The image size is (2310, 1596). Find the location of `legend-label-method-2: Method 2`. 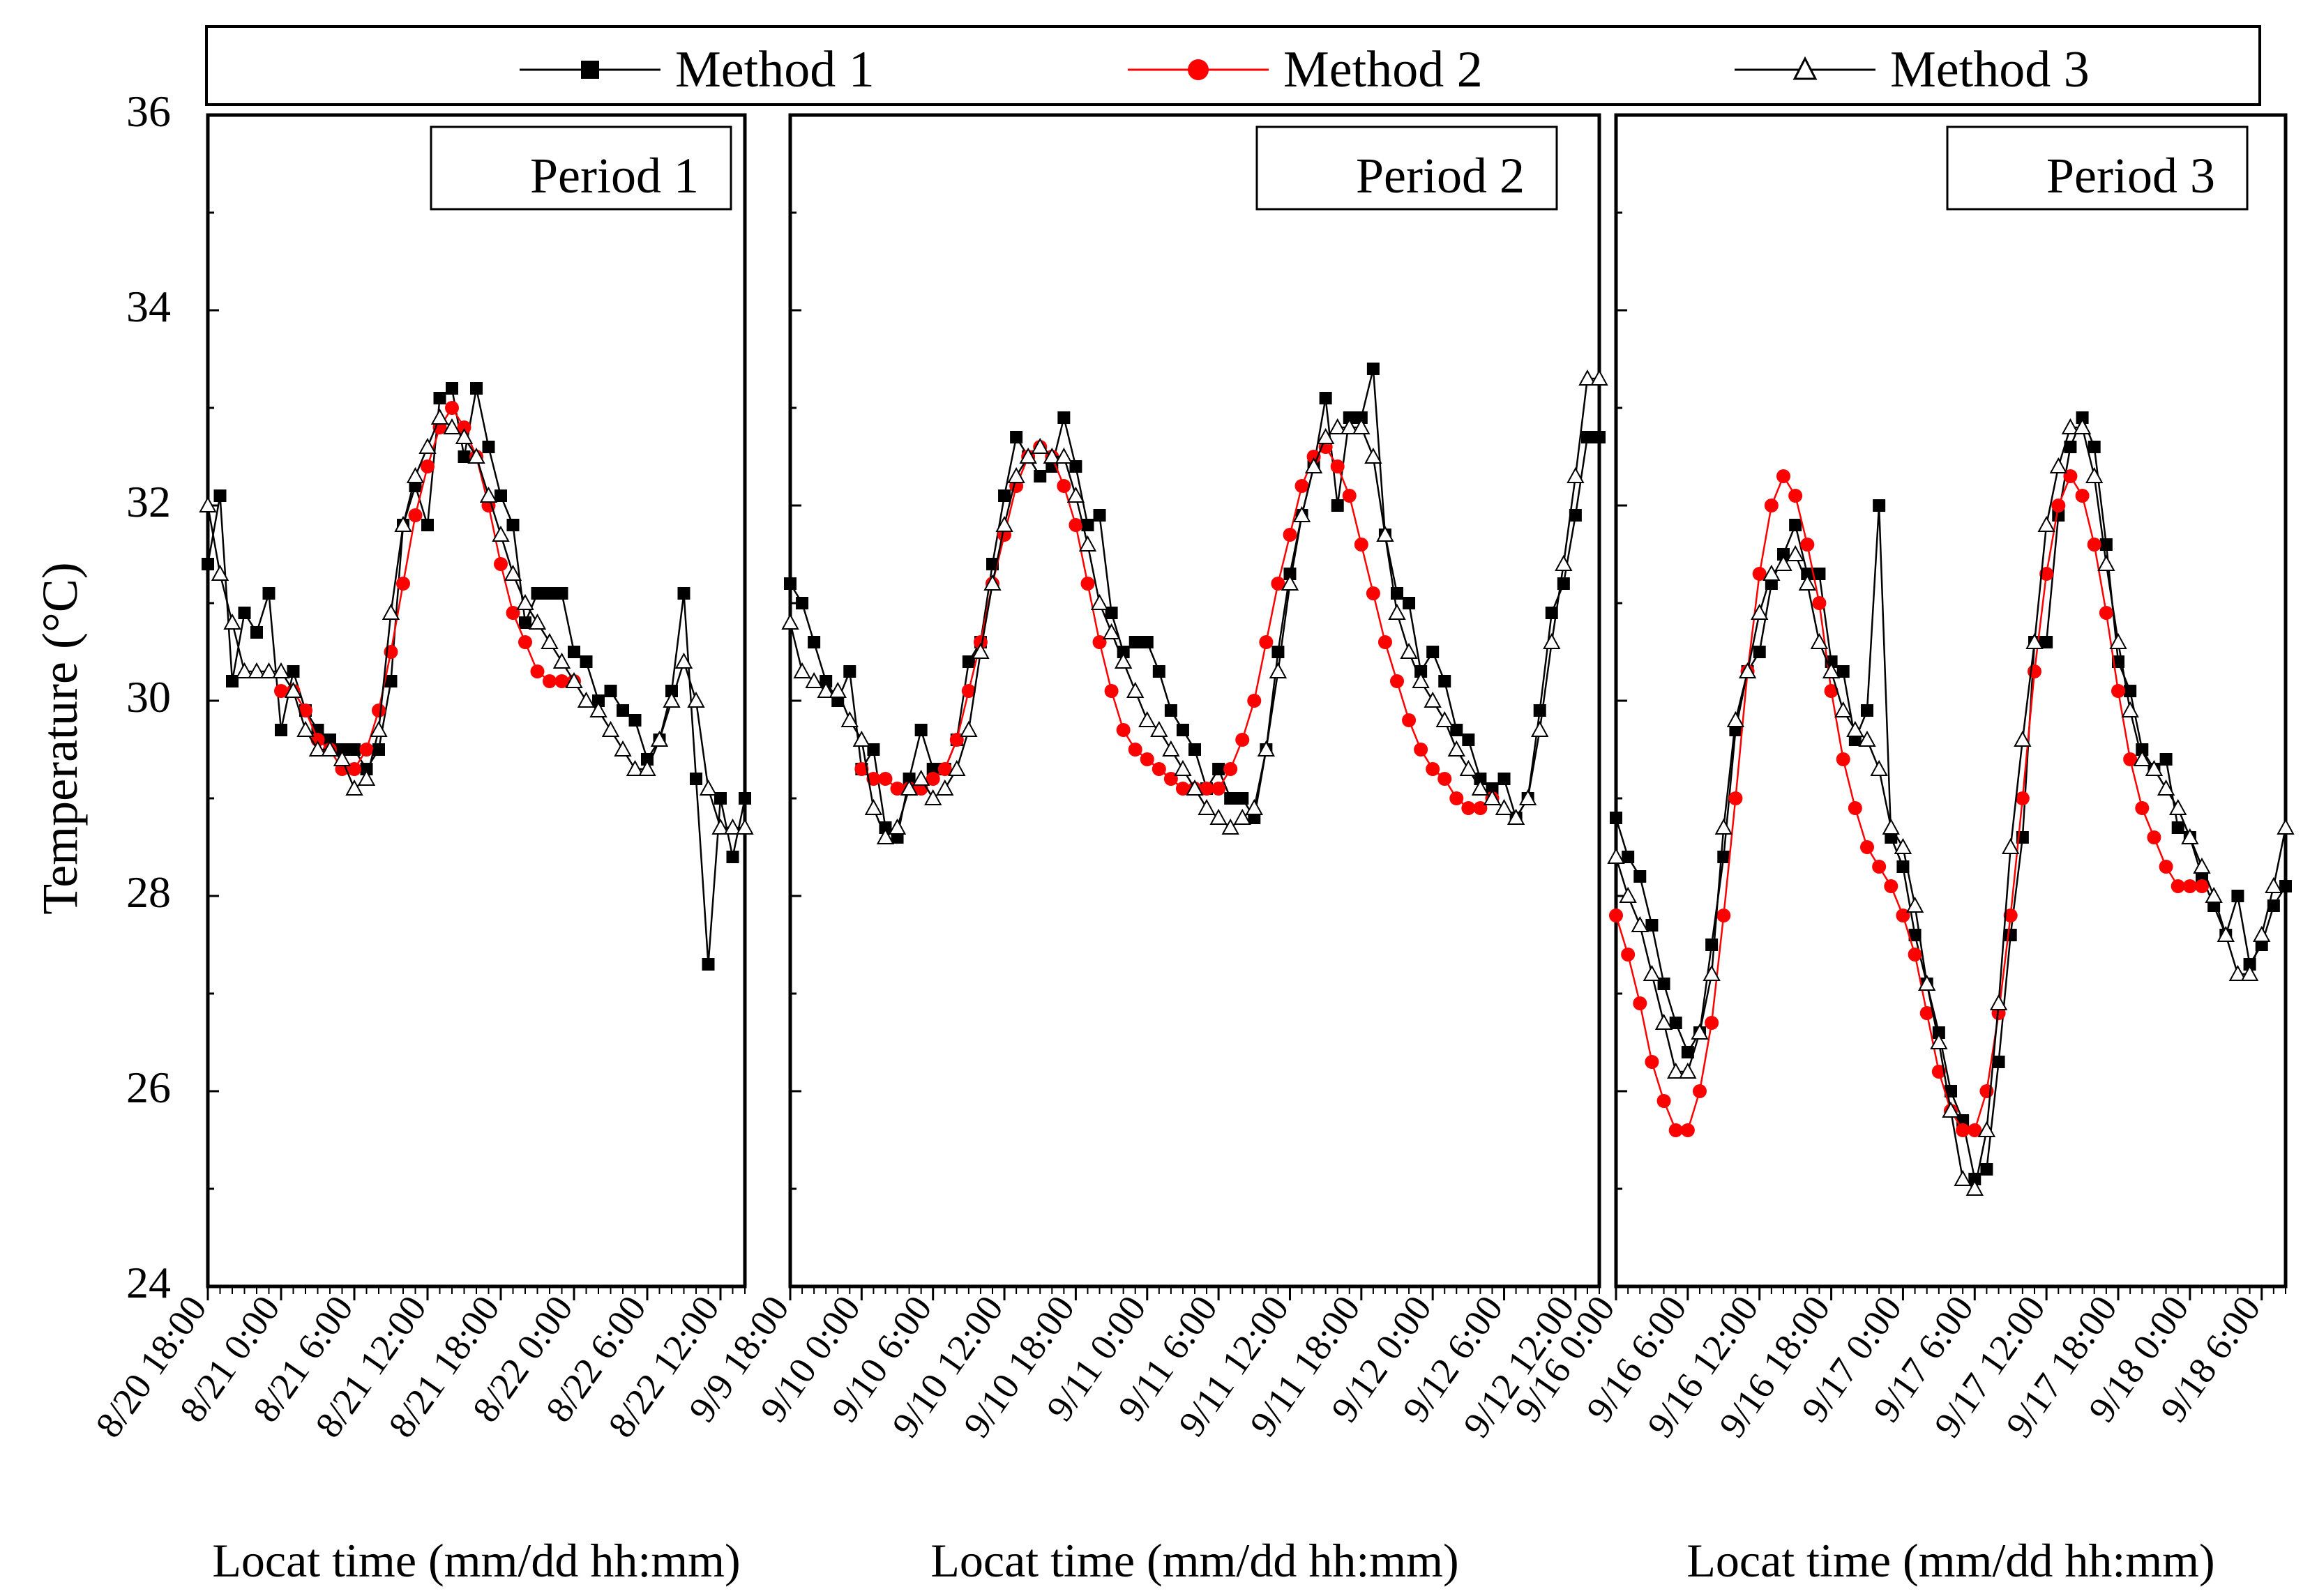

legend-label-method-2: Method 2 is located at coordinates (1383, 69).